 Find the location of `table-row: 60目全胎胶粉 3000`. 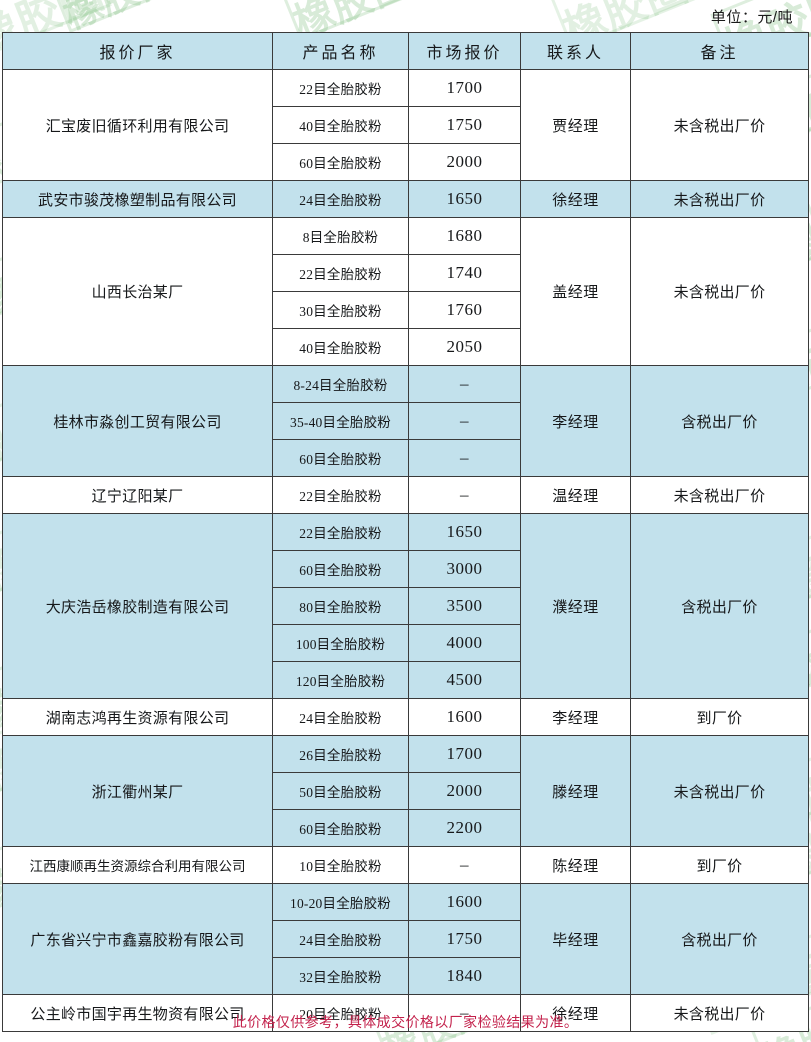

table-row: 60目全胎胶粉 3000 is located at coordinates (406, 569).